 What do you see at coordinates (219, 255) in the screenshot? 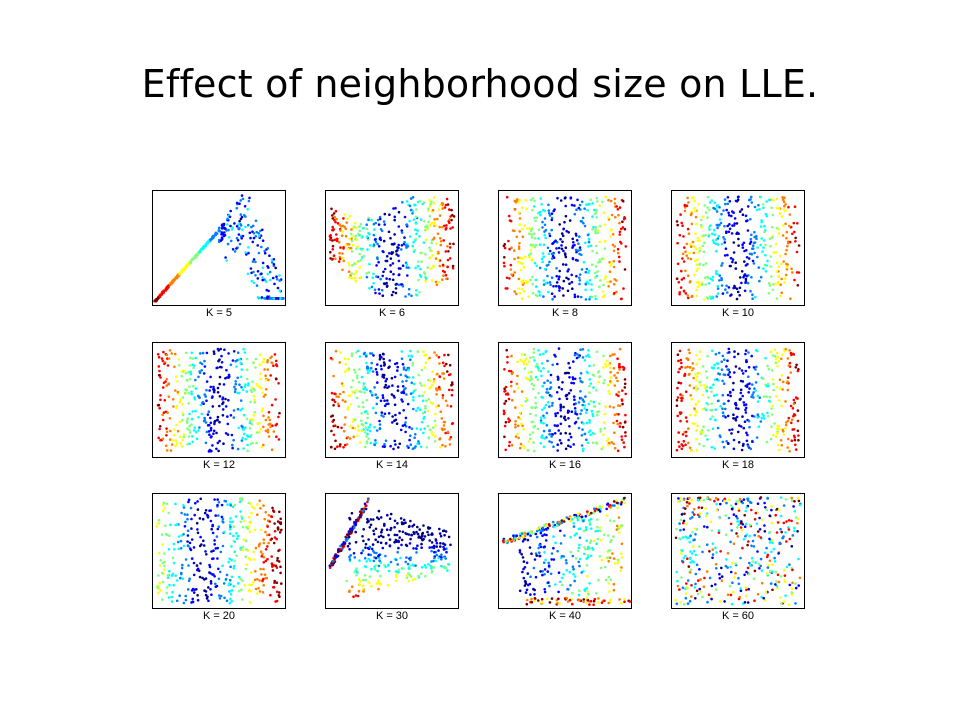
I see `embedding-panel: K = 5` at bounding box center [219, 255].